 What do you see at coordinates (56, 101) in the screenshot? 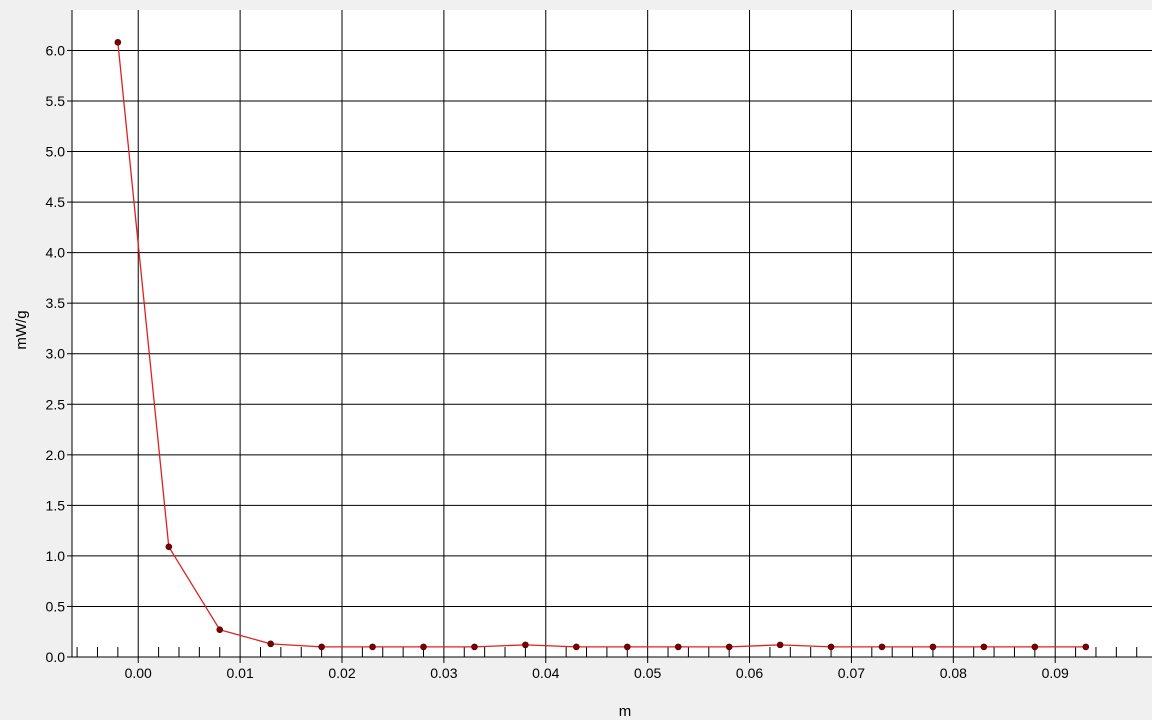
I see `y-tick-label: 5.5` at bounding box center [56, 101].